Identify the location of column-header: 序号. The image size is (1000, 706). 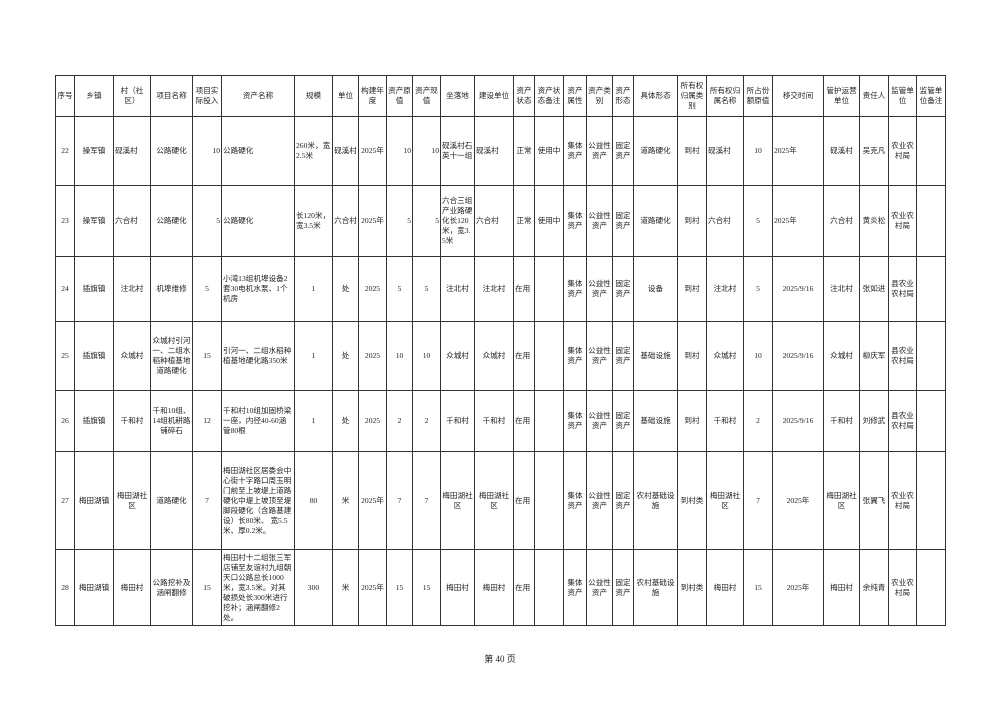
(65, 96).